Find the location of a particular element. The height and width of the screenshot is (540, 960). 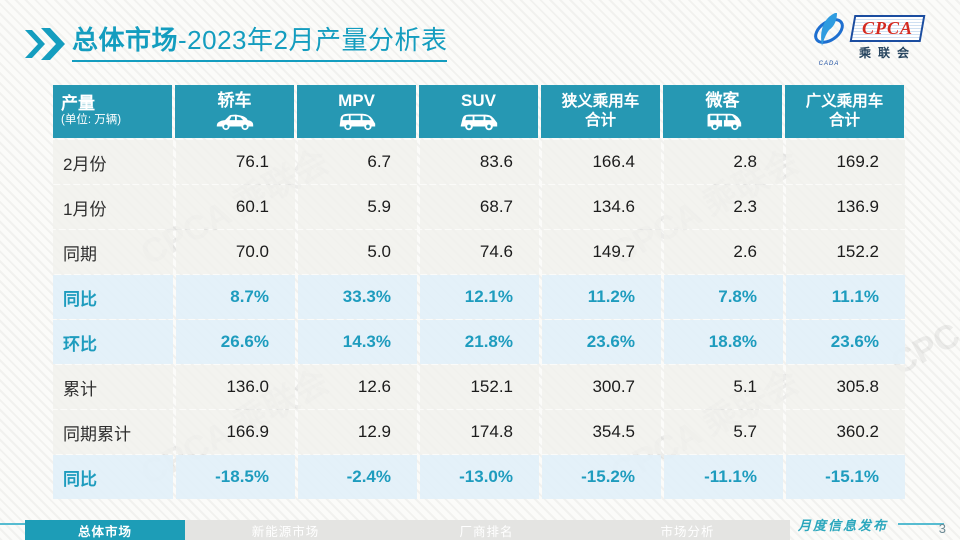

row-label: 同期 is located at coordinates (113, 252).